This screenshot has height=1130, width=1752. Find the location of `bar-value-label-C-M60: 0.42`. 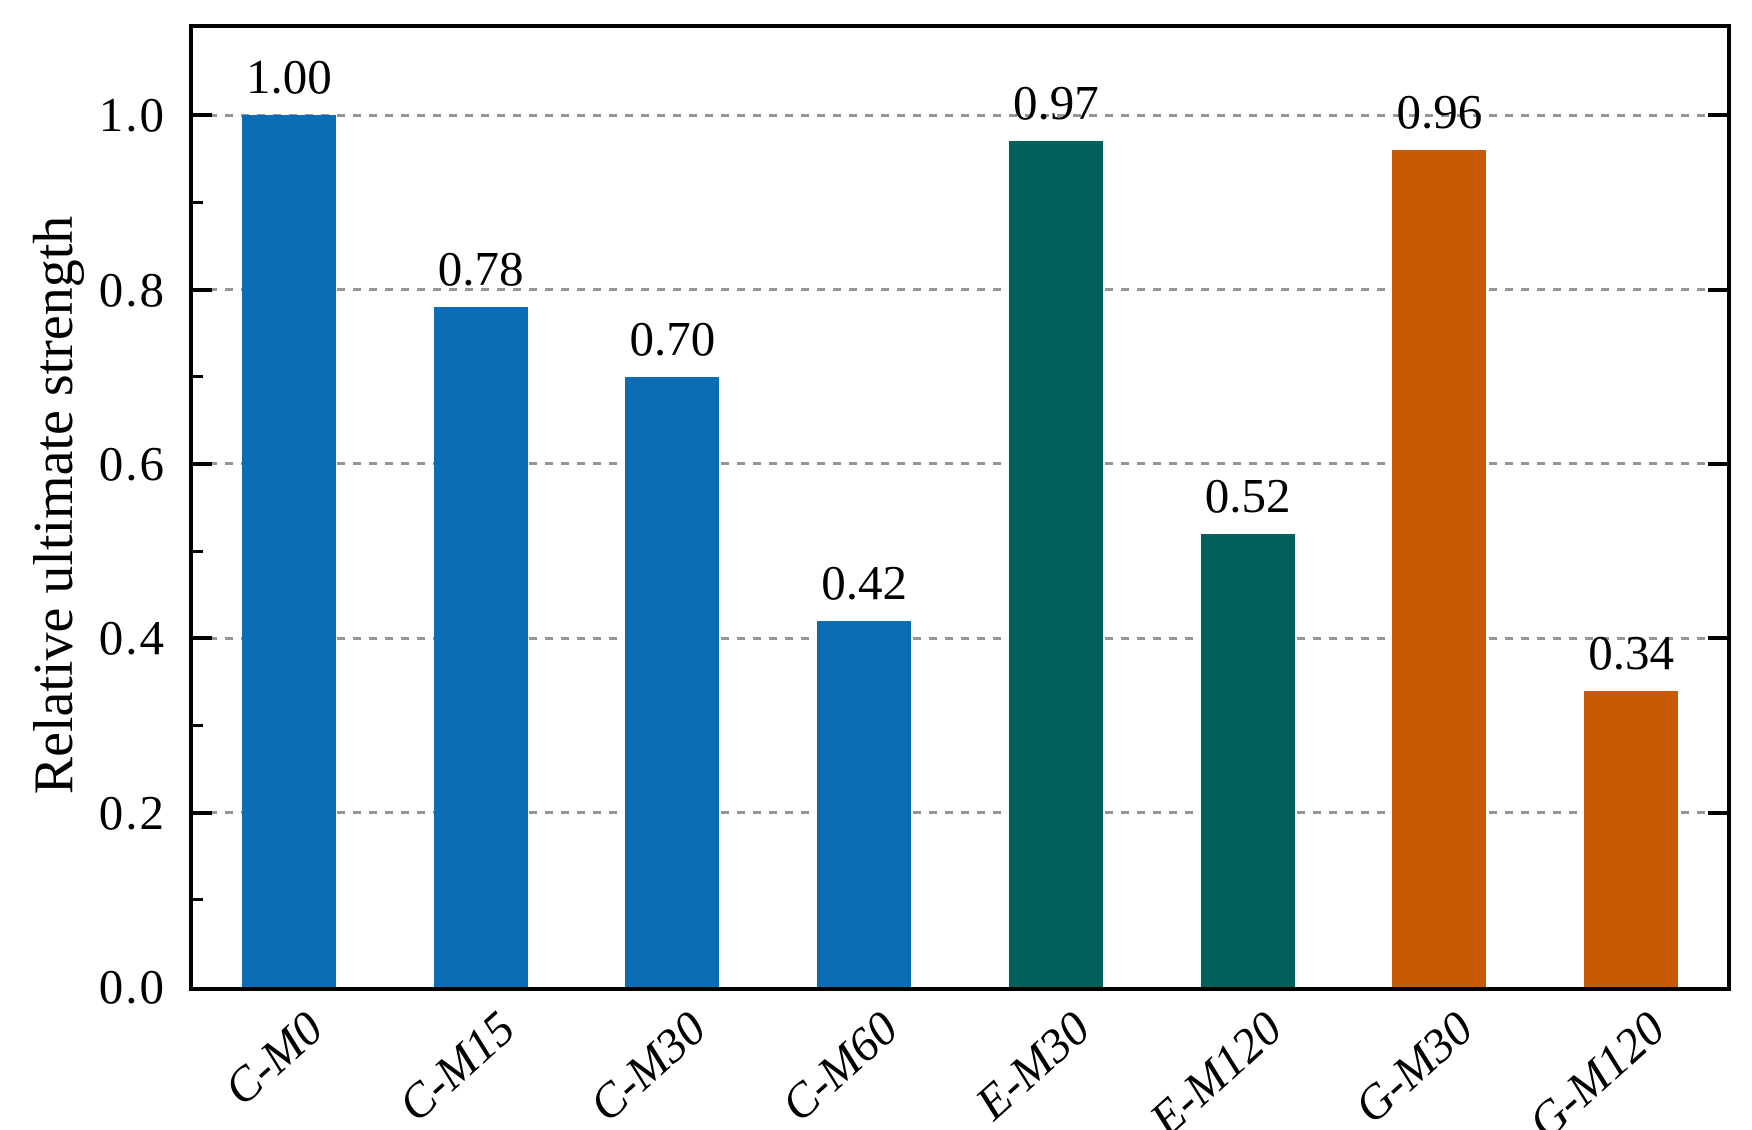

bar-value-label-C-M60: 0.42 is located at coordinates (864, 582).